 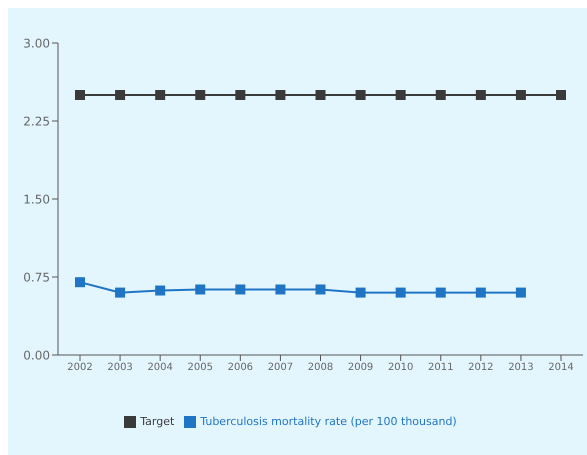 I want to click on x-tick-label: 2007, so click(x=281, y=368).